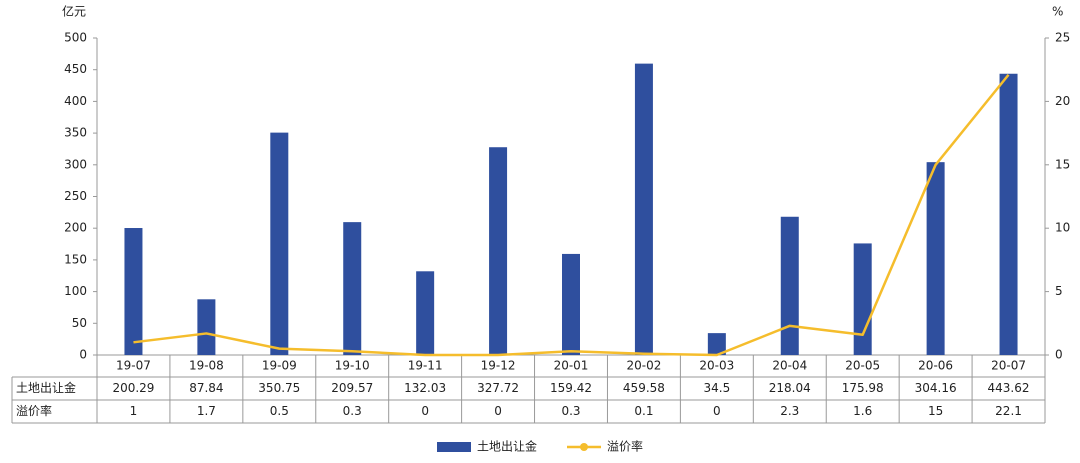  What do you see at coordinates (1059, 291) in the screenshot?
I see `y2-tick-label: 5` at bounding box center [1059, 291].